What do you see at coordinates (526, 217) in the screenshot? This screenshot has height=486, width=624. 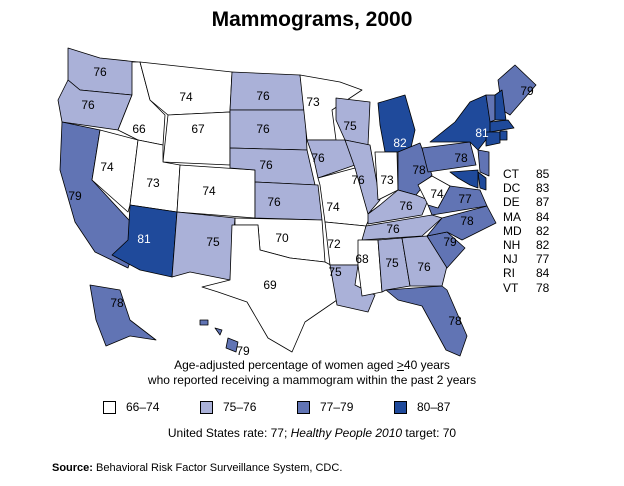 I see `small-state-row: MA 84` at bounding box center [526, 217].